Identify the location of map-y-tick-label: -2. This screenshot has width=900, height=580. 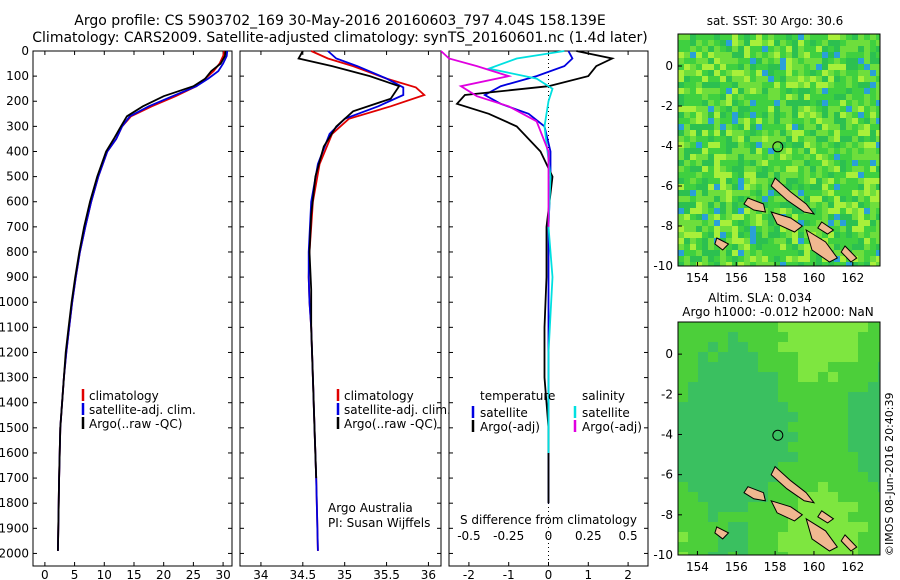
(667, 394).